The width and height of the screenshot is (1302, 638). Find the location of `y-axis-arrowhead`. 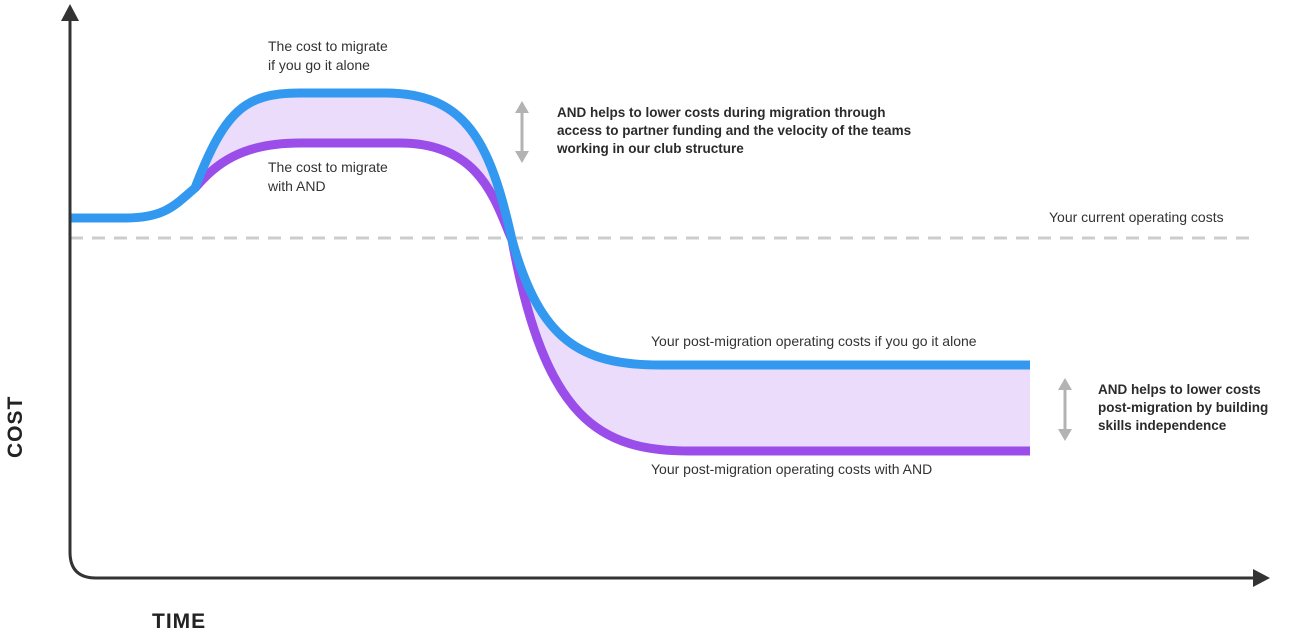

y-axis-arrowhead is located at coordinates (70, 12).